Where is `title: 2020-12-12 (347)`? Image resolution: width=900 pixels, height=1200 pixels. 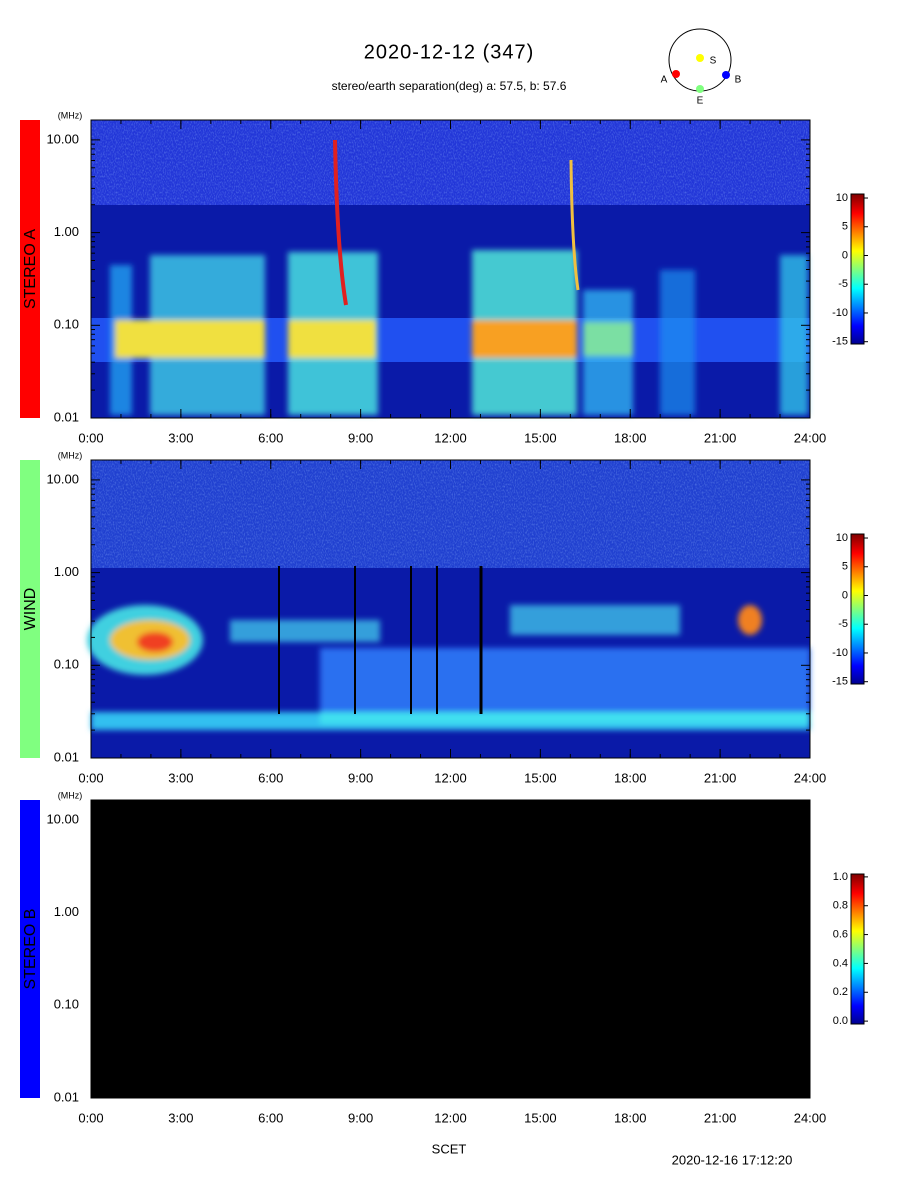
title: 2020-12-12 (347) is located at coordinates (449, 52).